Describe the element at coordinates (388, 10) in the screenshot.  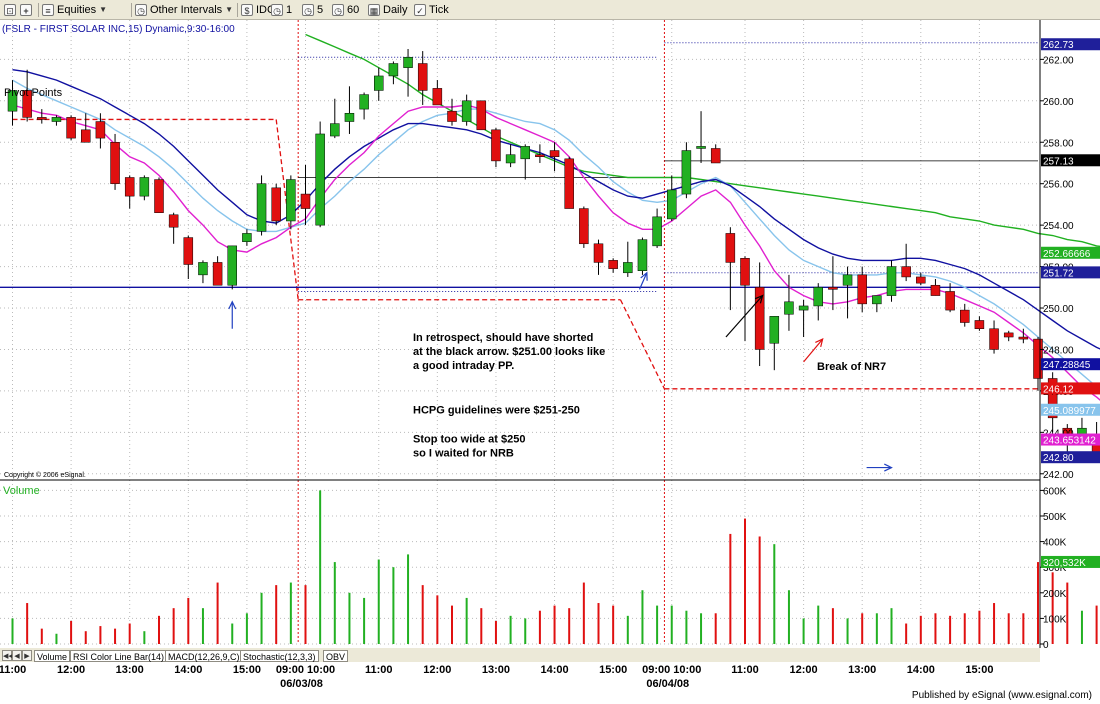
I see `daily-button: ▦ Daily` at that location.